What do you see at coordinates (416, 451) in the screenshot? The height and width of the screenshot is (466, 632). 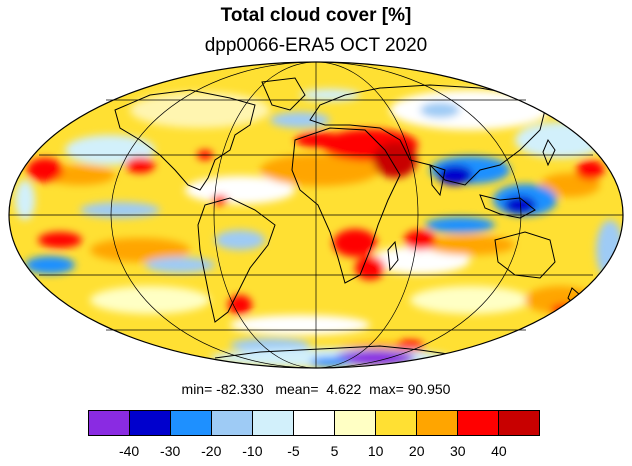 I see `colorbar-tick-label: 20` at bounding box center [416, 451].